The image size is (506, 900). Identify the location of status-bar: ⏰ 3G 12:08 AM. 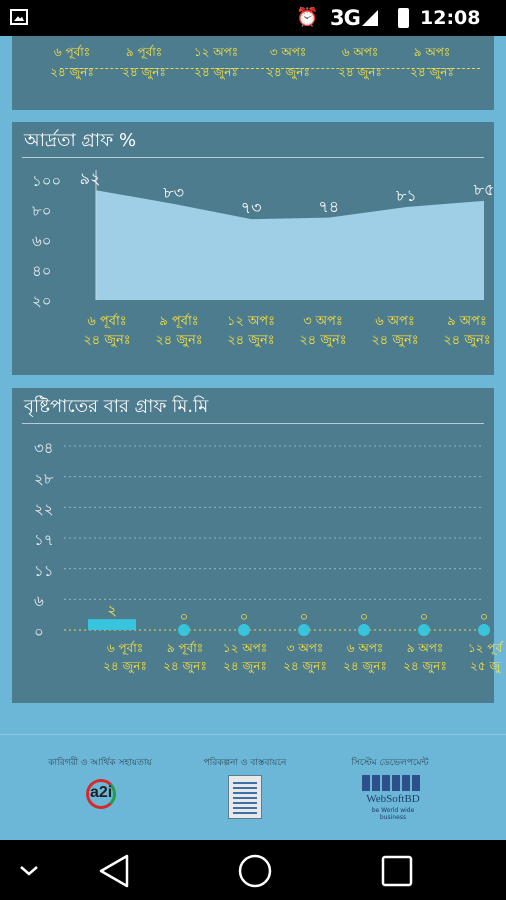
(253, 24).